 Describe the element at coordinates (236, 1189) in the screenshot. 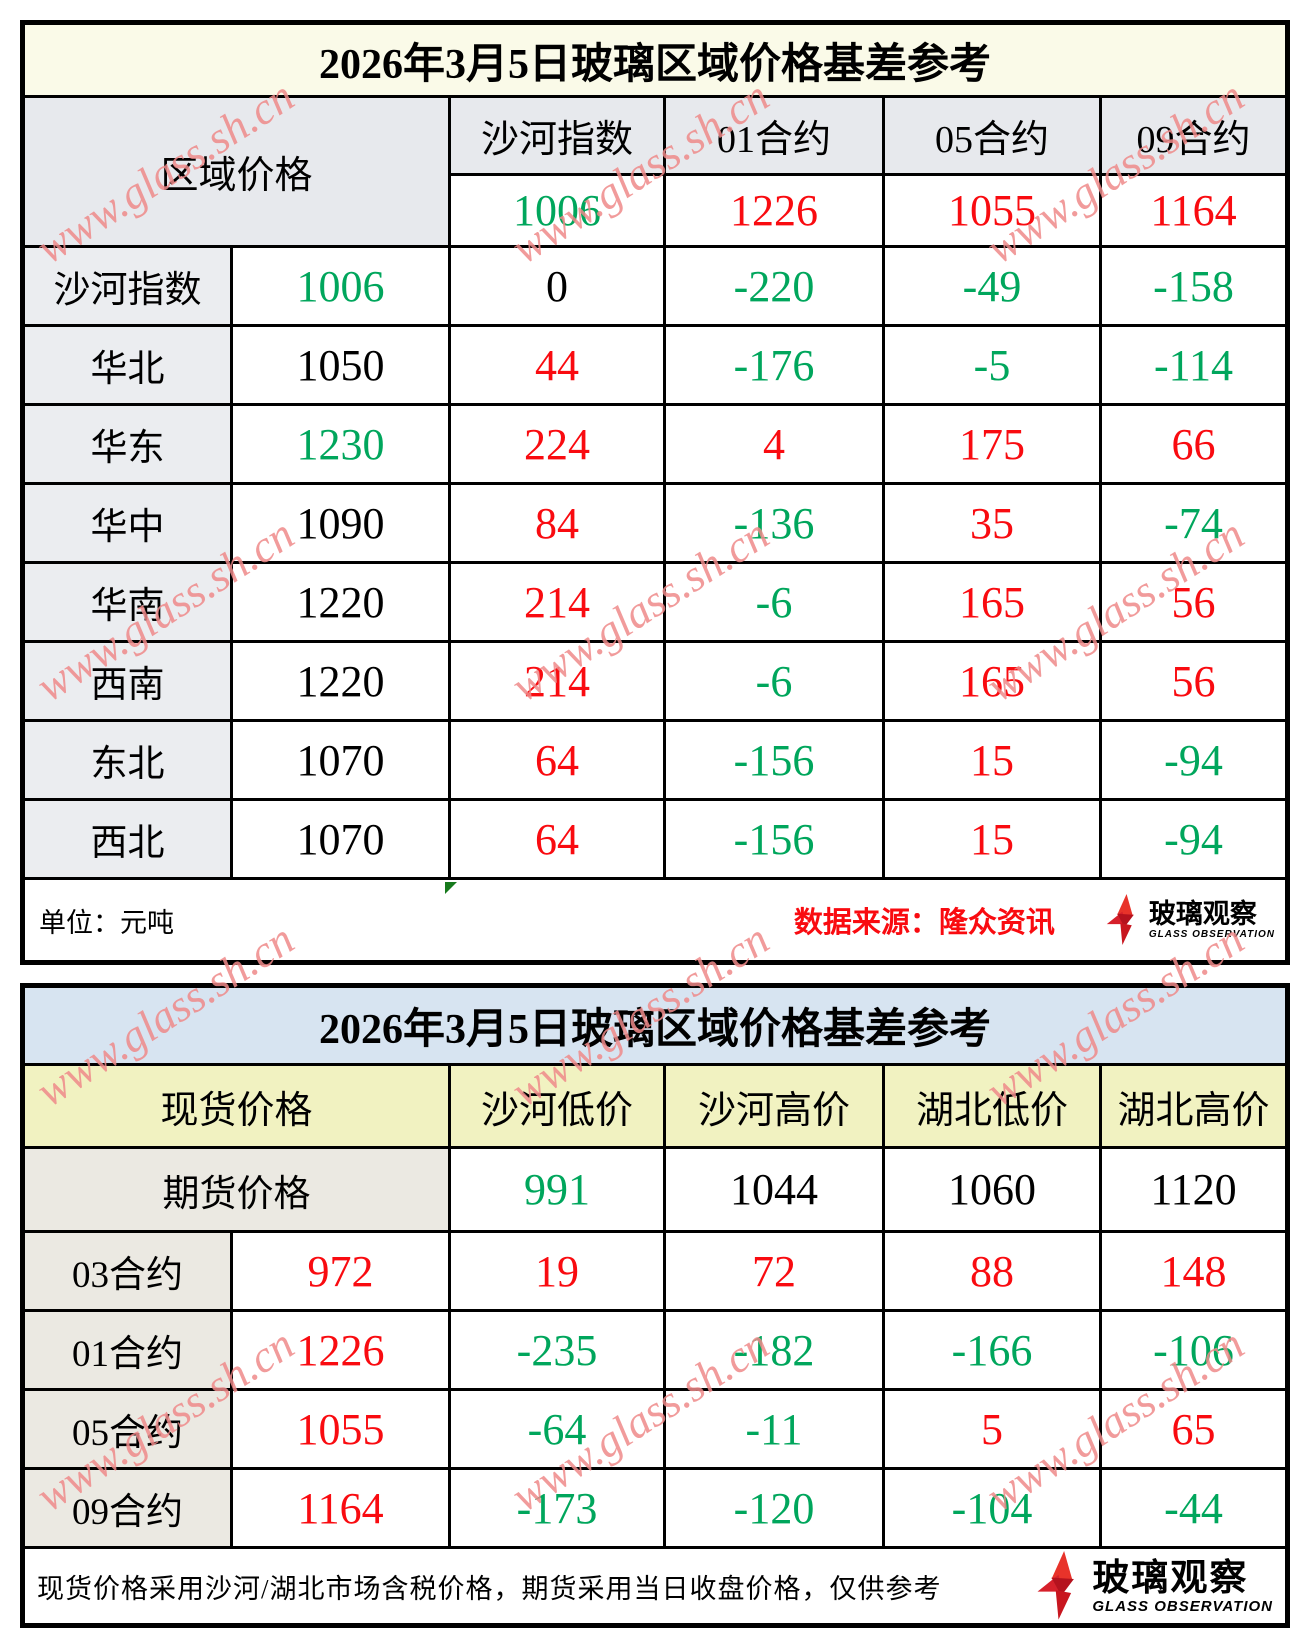

I see `table2-futures-label: 期货价格` at that location.